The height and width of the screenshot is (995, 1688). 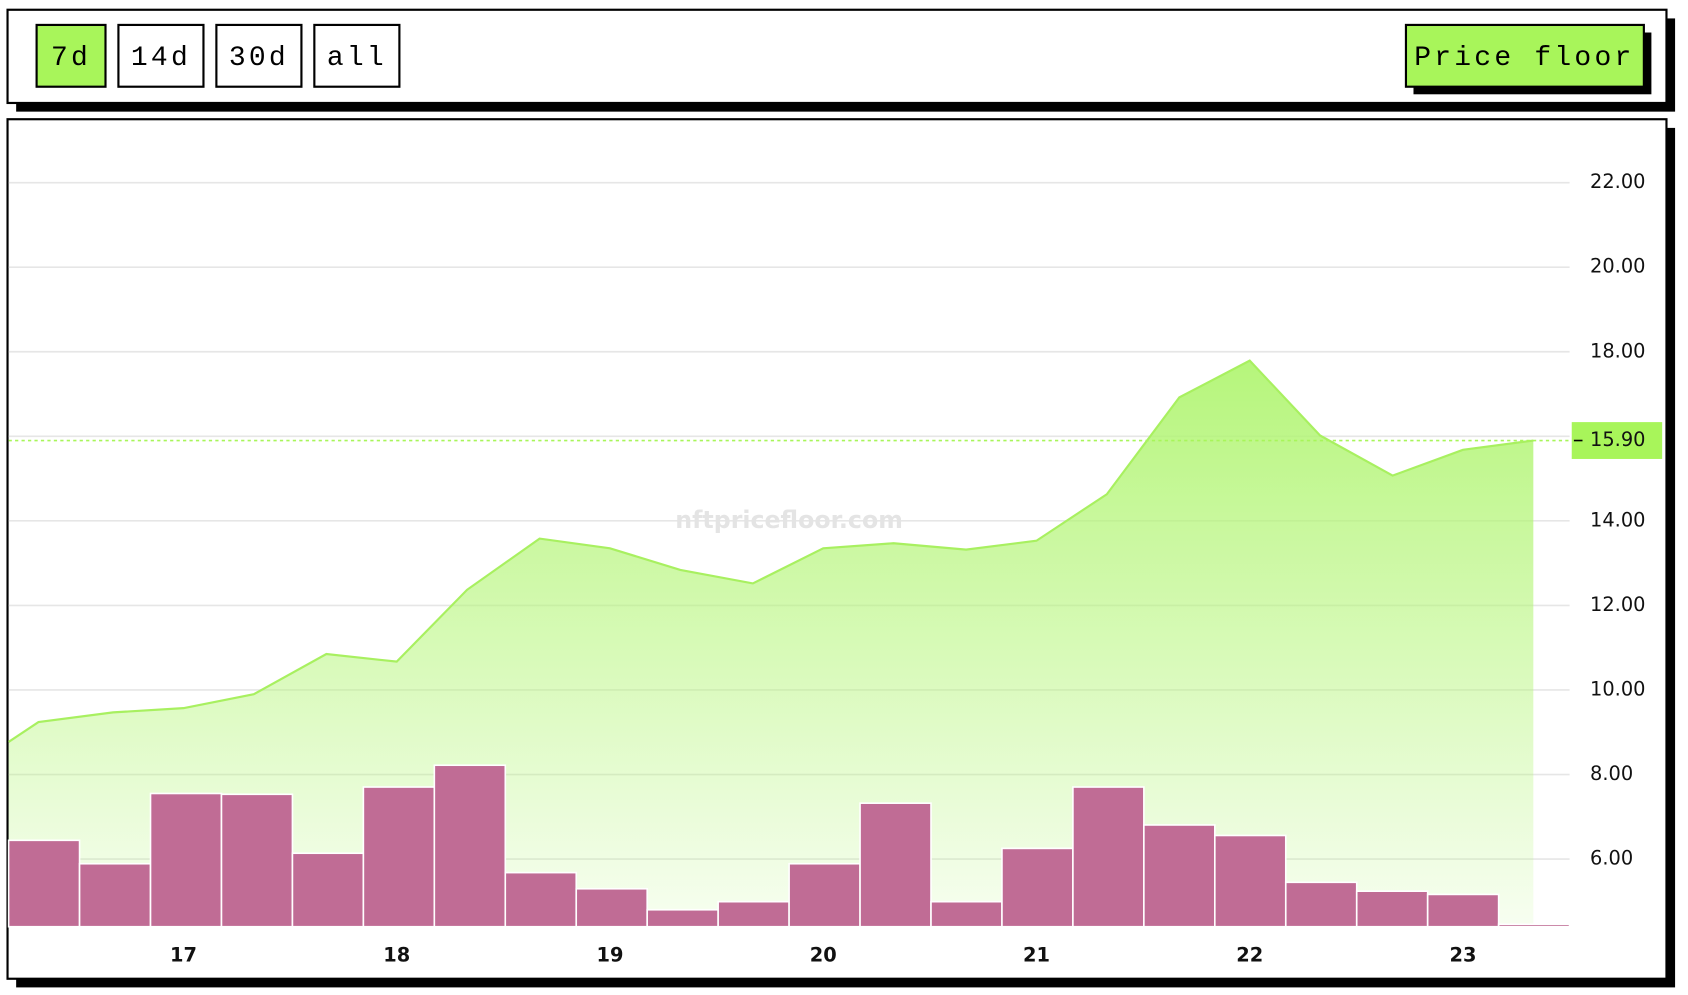 I want to click on y-tick-label: 8.00, so click(x=1611, y=773).